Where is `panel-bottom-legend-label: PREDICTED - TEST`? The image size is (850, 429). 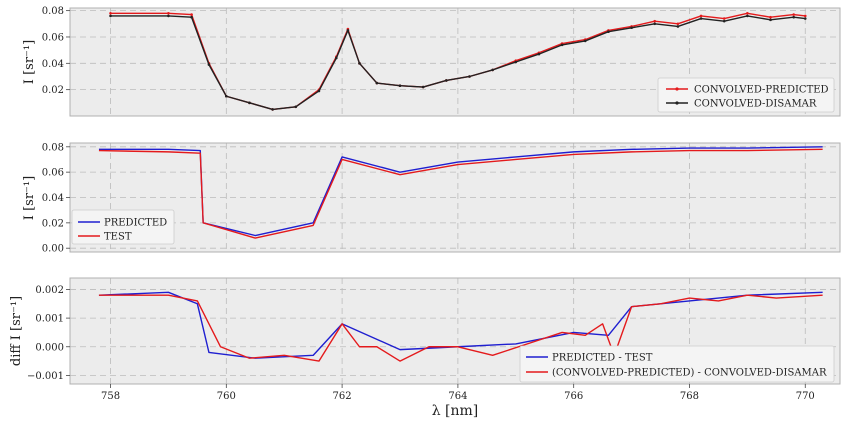
panel-bottom-legend-label: PREDICTED - TEST is located at coordinates (602, 358).